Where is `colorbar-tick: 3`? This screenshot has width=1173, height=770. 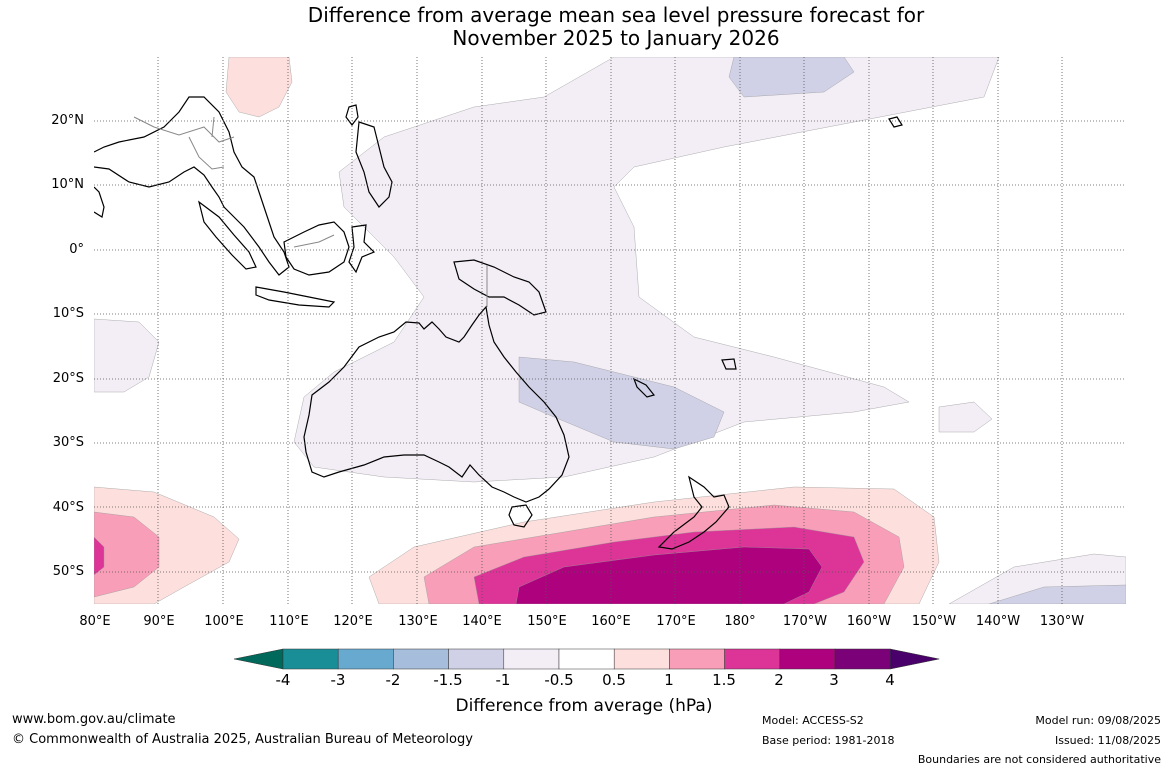 colorbar-tick: 3 is located at coordinates (834, 680).